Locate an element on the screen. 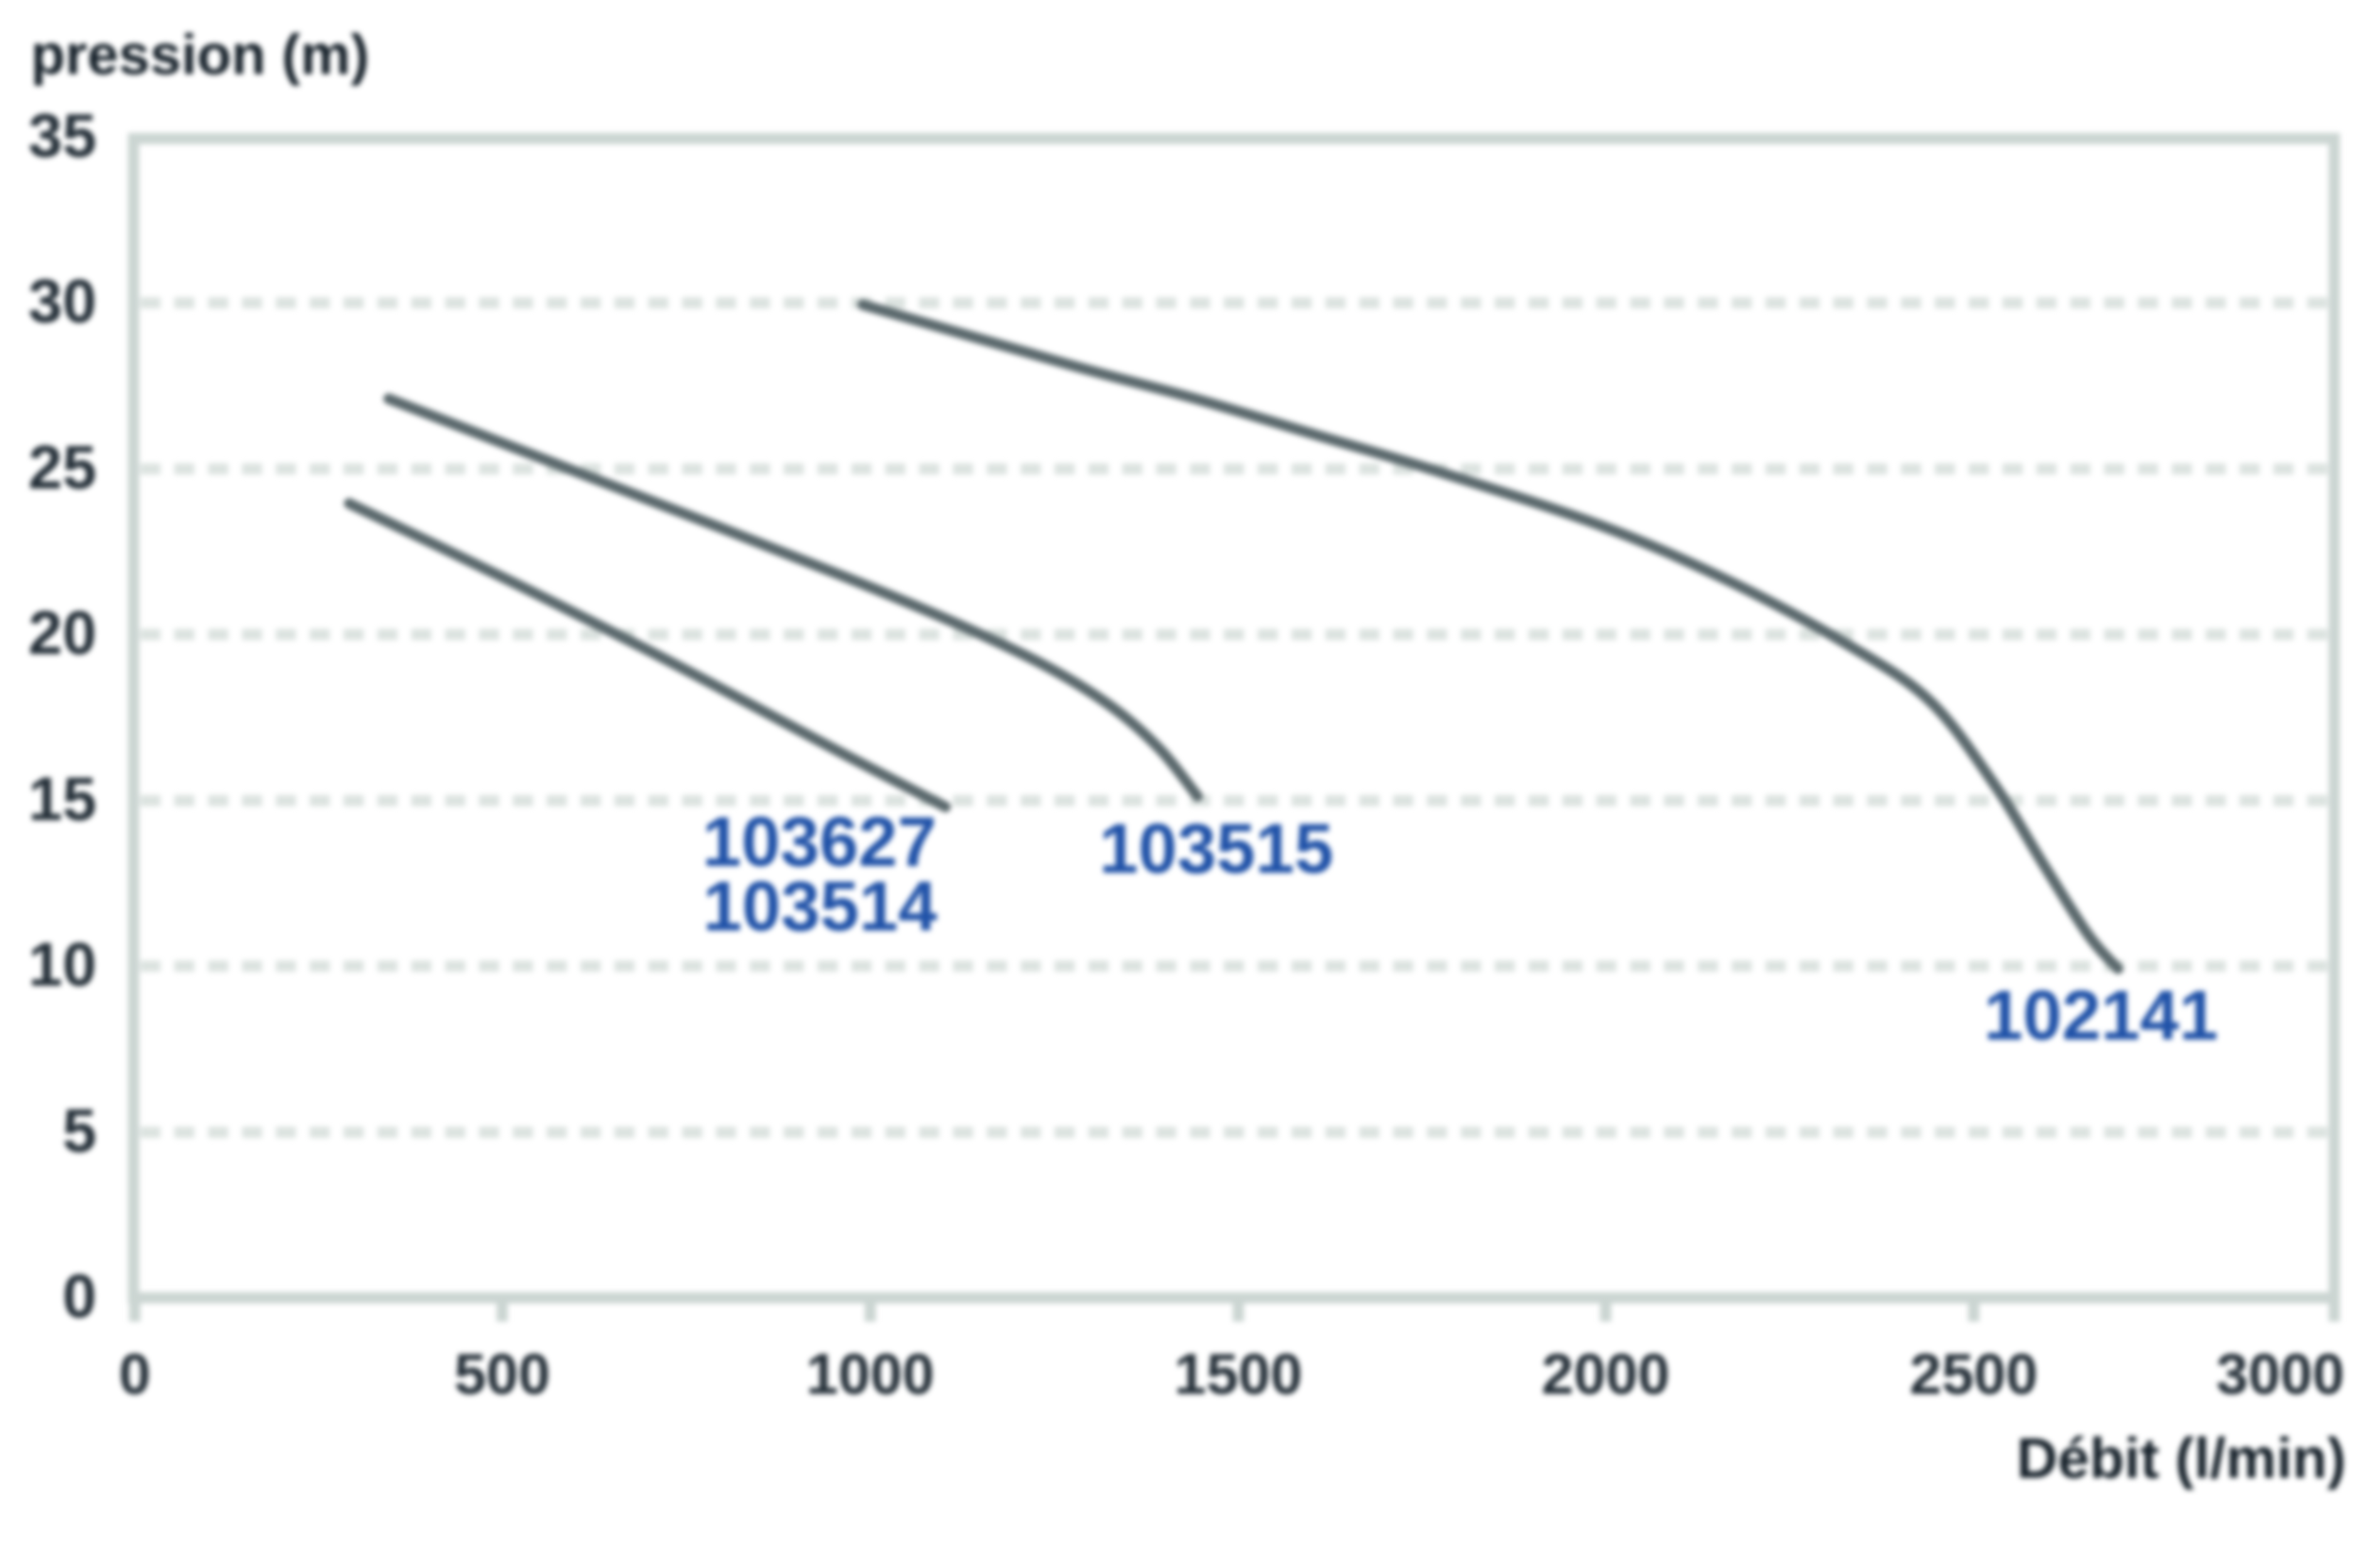 Image resolution: width=2375 pixels, height=1568 pixels. svg-text: 20 is located at coordinates (62, 632).